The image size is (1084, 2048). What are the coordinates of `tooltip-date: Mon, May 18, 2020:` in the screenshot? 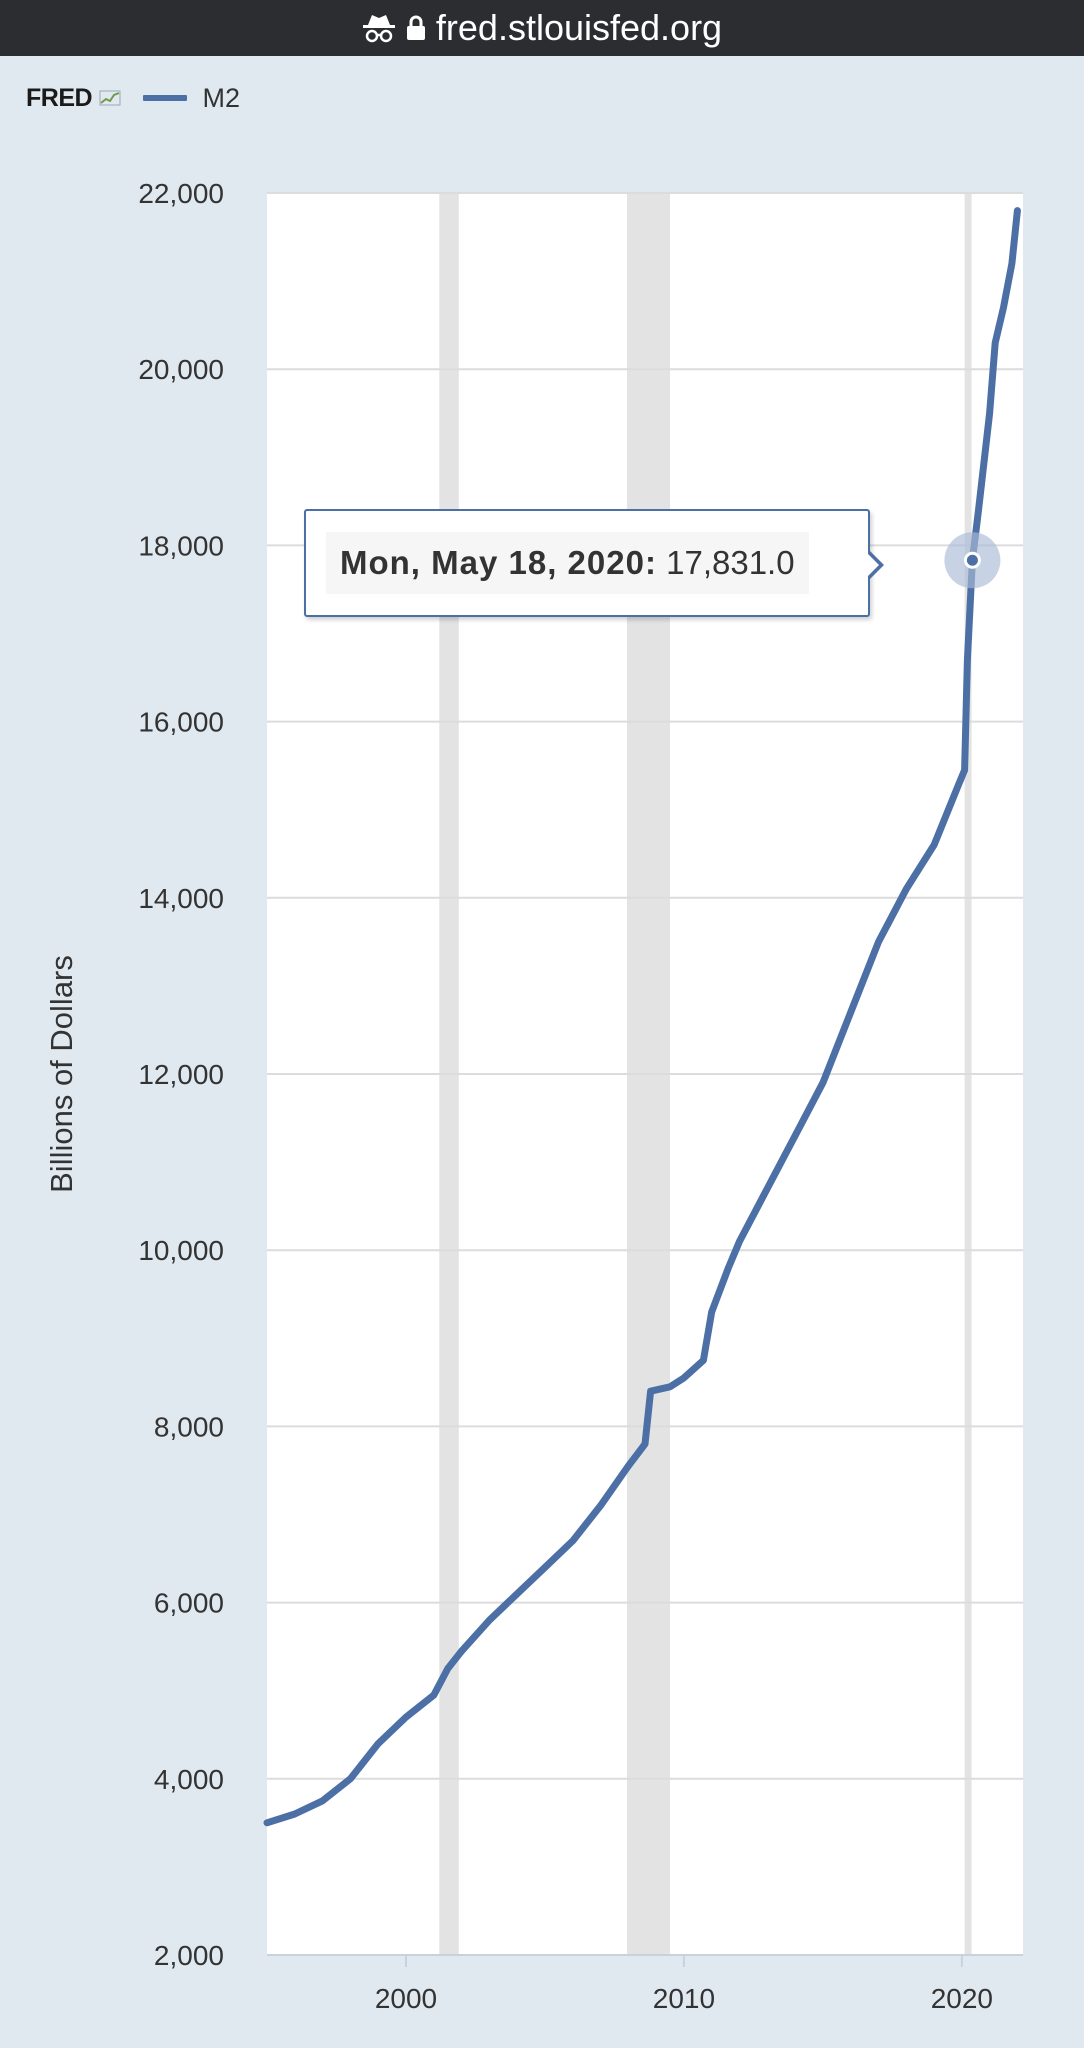 It's located at (498, 562).